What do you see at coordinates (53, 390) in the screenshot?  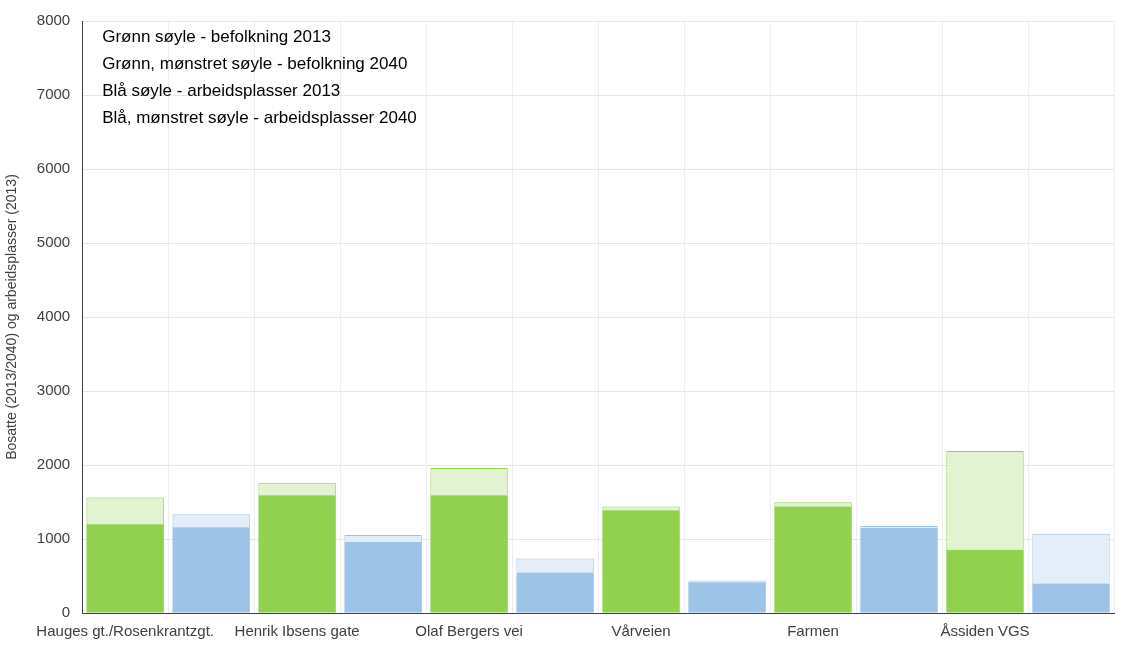 I see `y-tick-label: 3000` at bounding box center [53, 390].